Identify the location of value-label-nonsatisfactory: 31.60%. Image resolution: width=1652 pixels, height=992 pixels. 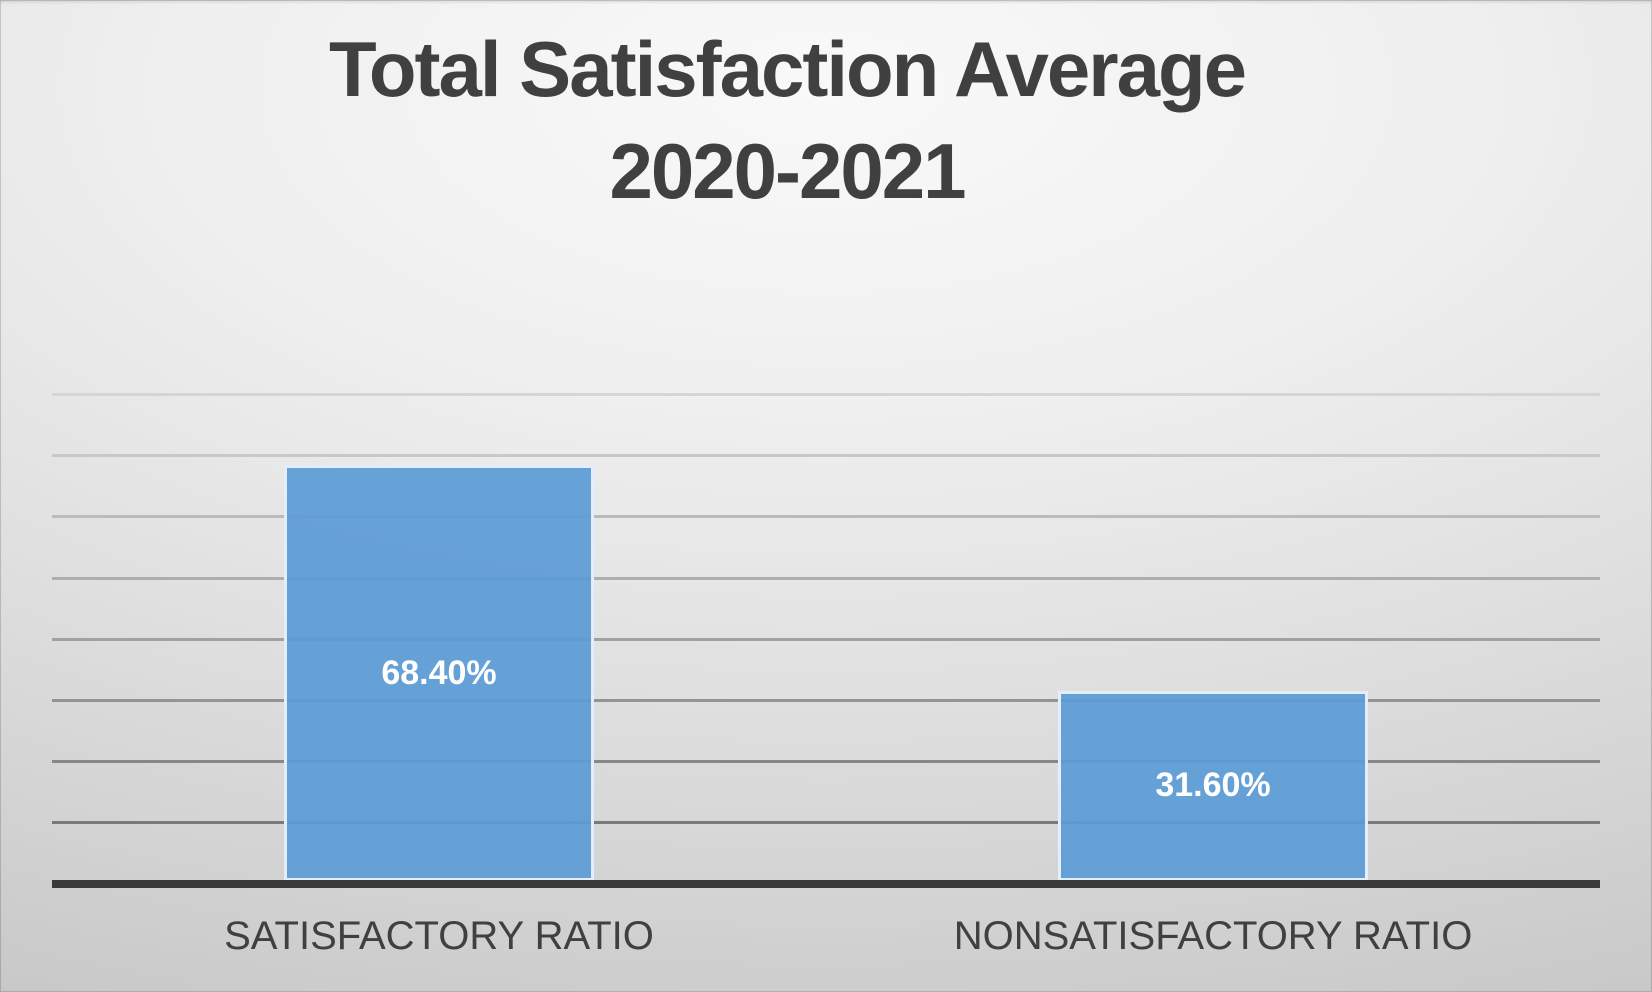
(1213, 785).